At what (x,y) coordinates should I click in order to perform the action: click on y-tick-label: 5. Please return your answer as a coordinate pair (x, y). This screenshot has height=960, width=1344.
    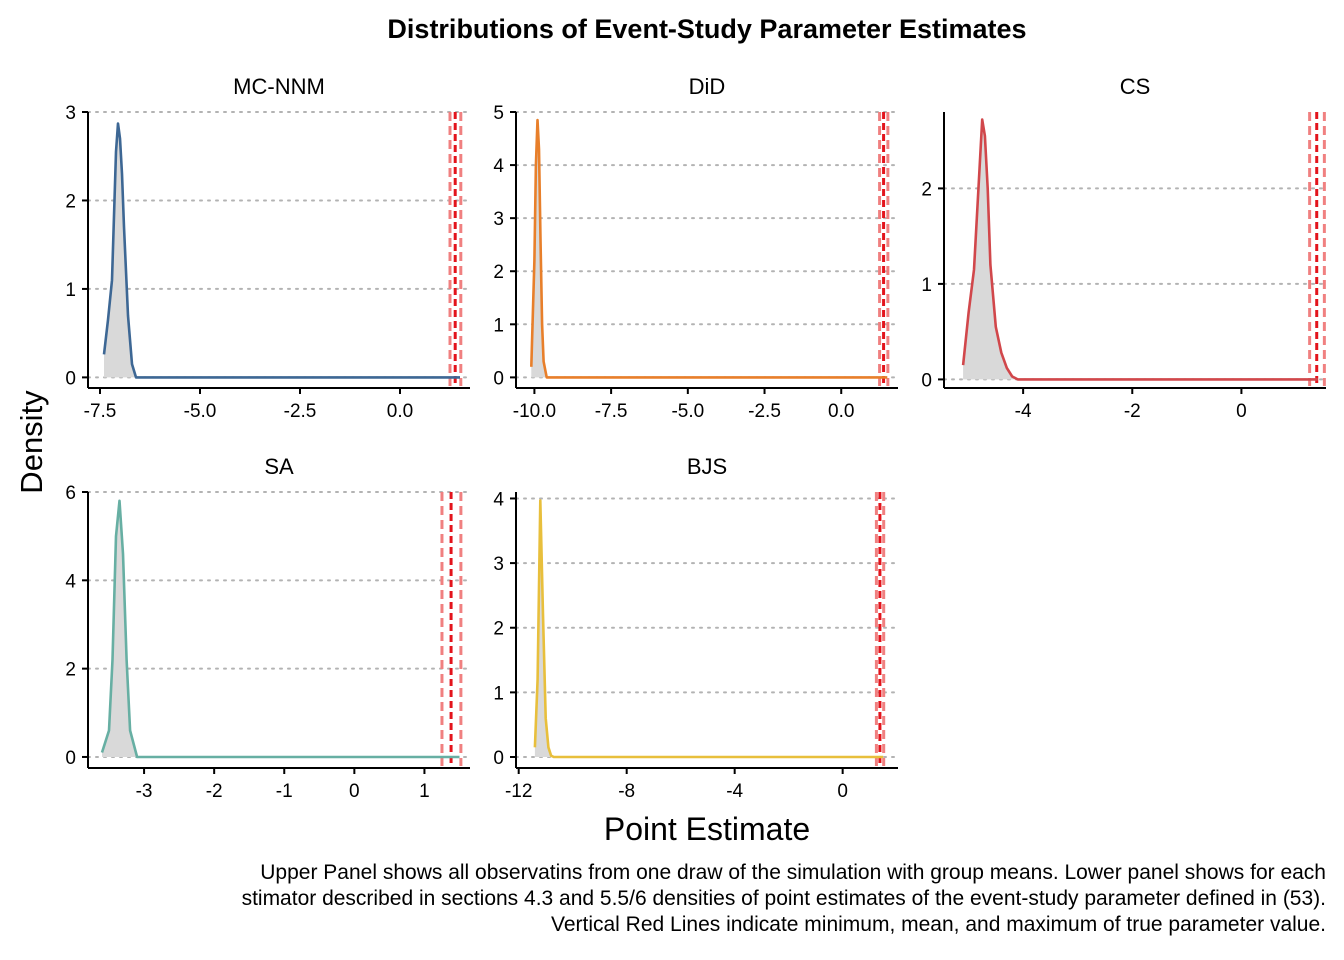
    Looking at the image, I should click on (498, 113).